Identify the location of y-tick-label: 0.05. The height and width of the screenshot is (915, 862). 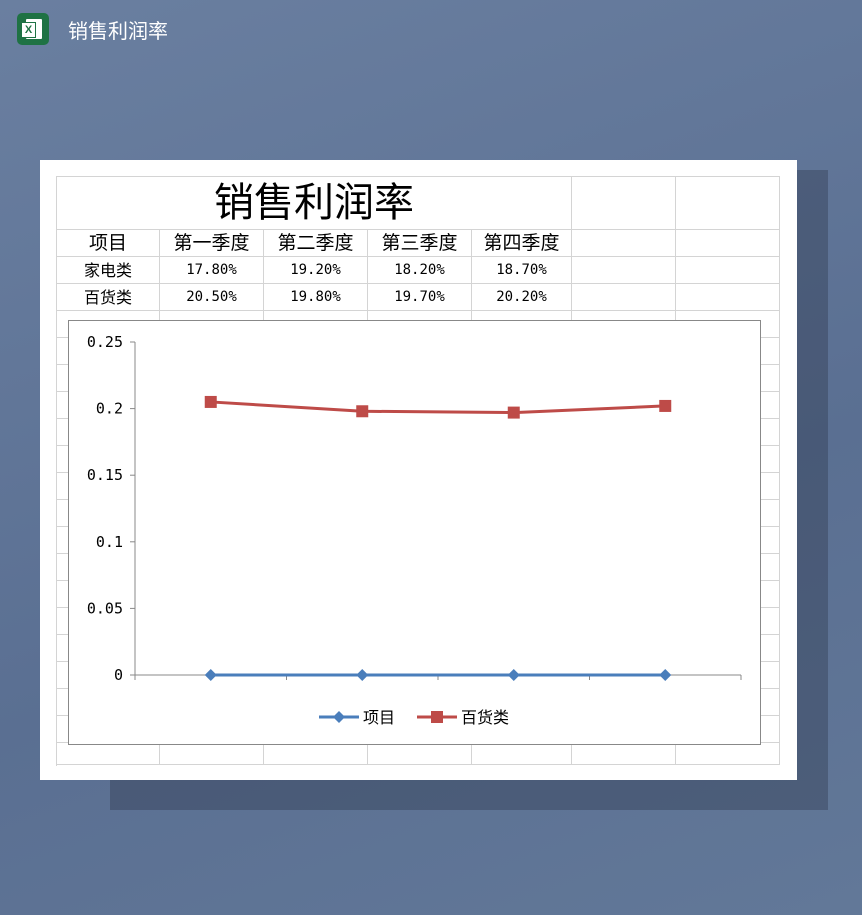
(105, 608).